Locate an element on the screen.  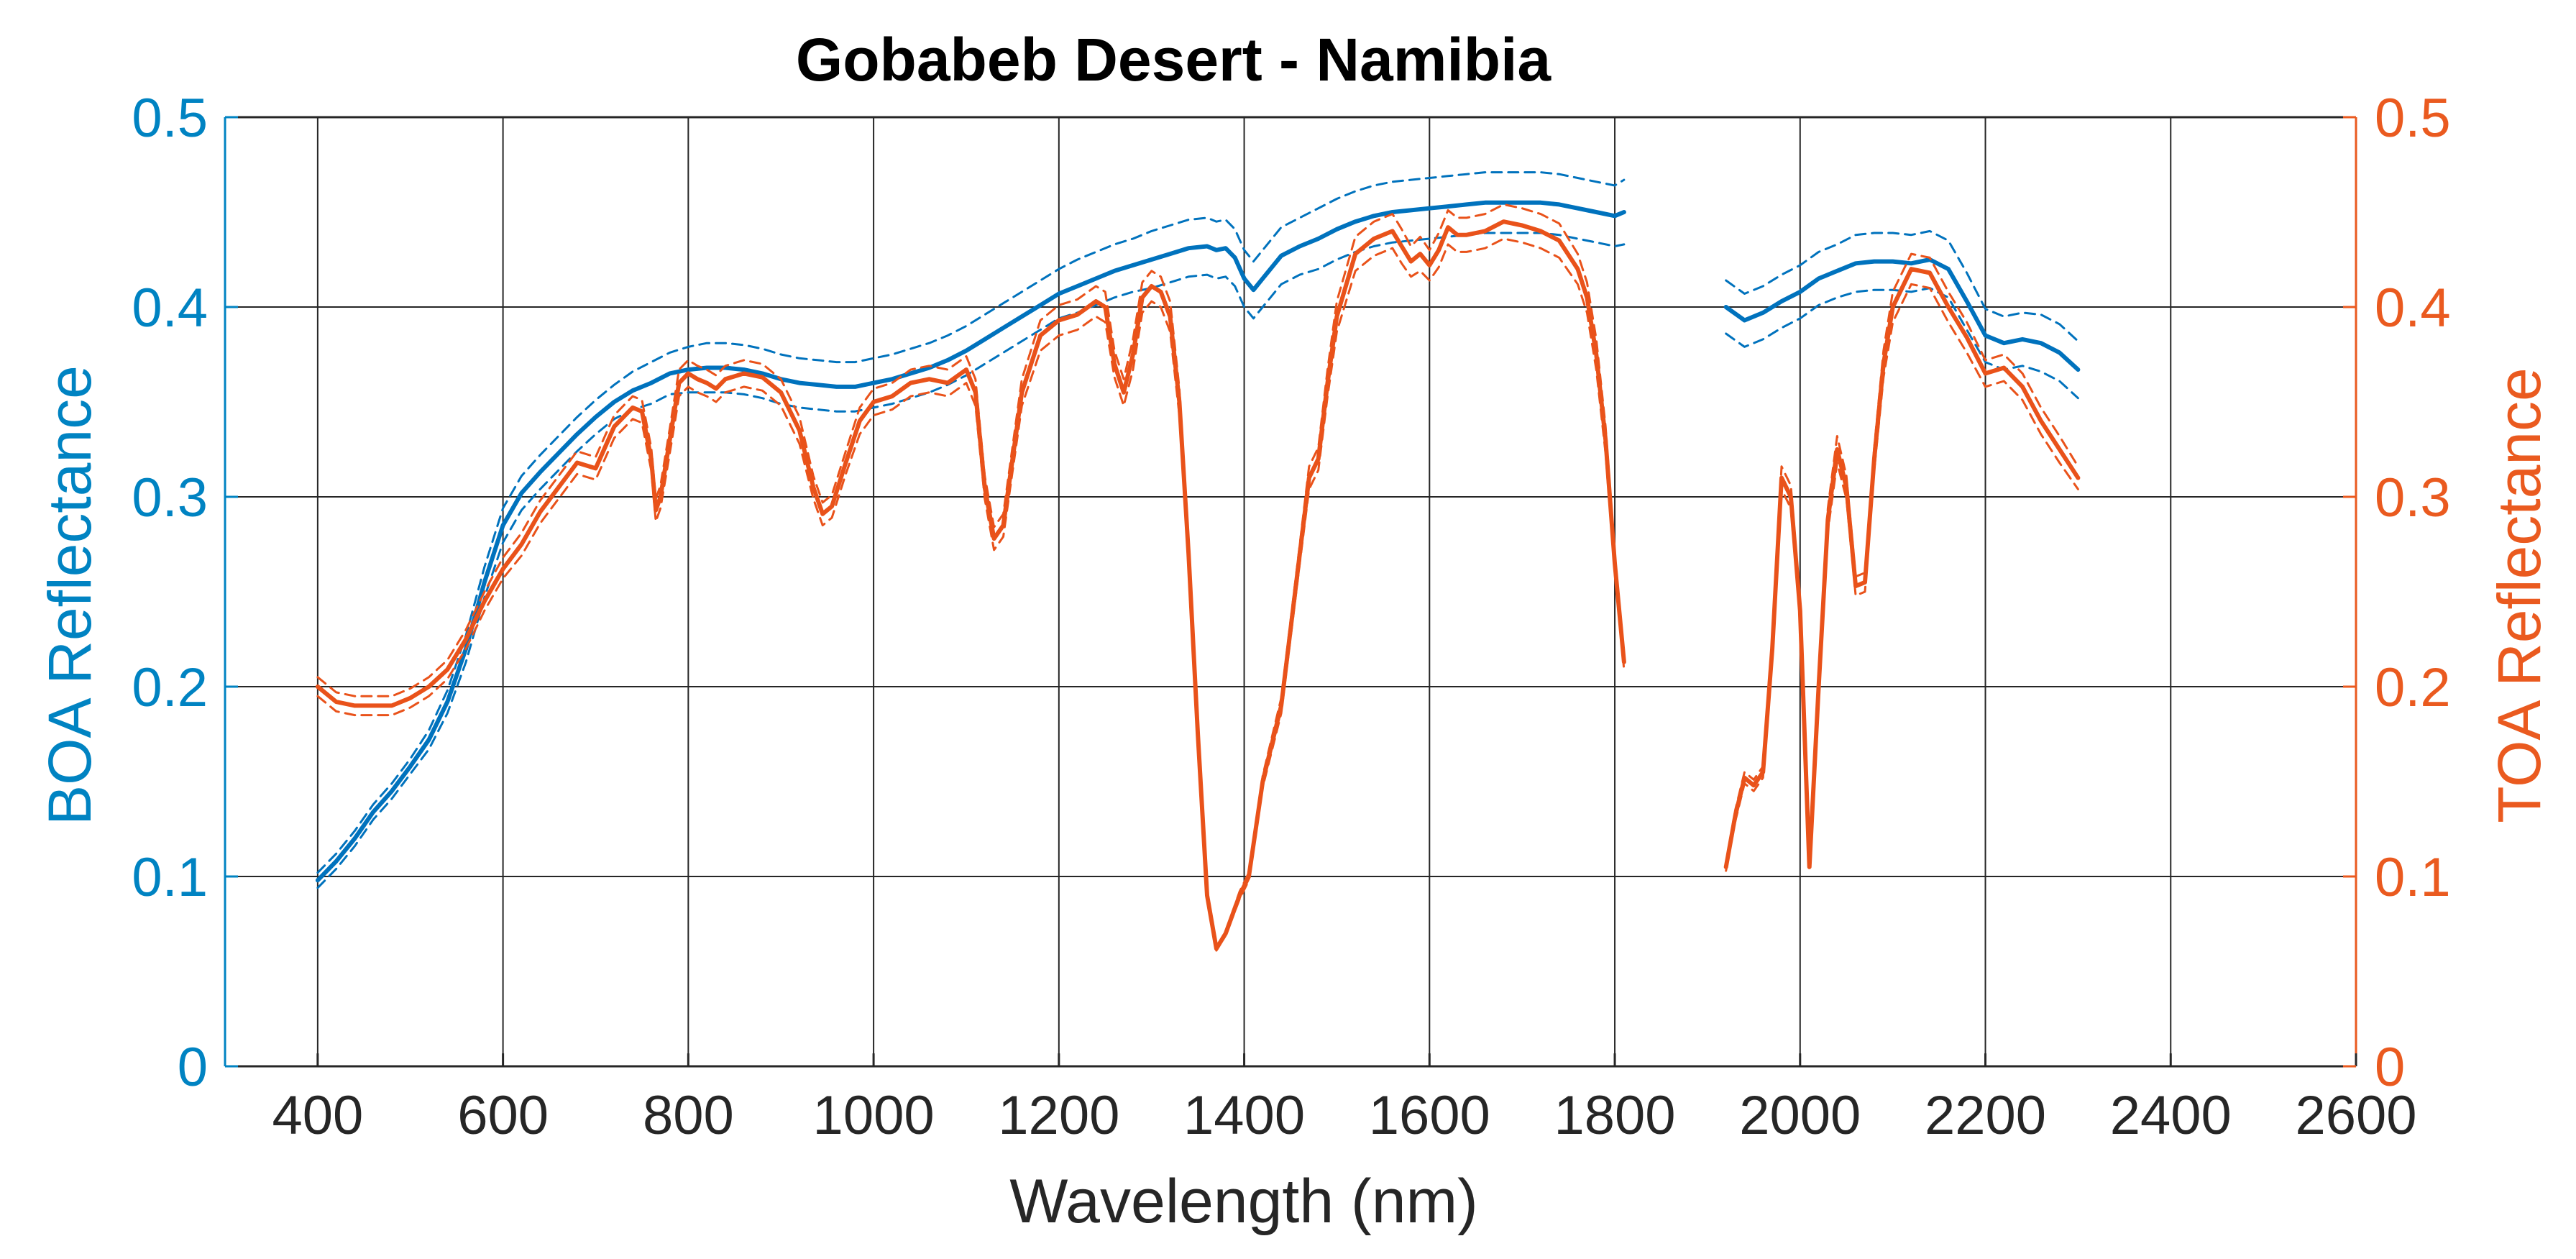
x-tick-label: 2400 is located at coordinates (2171, 1116).